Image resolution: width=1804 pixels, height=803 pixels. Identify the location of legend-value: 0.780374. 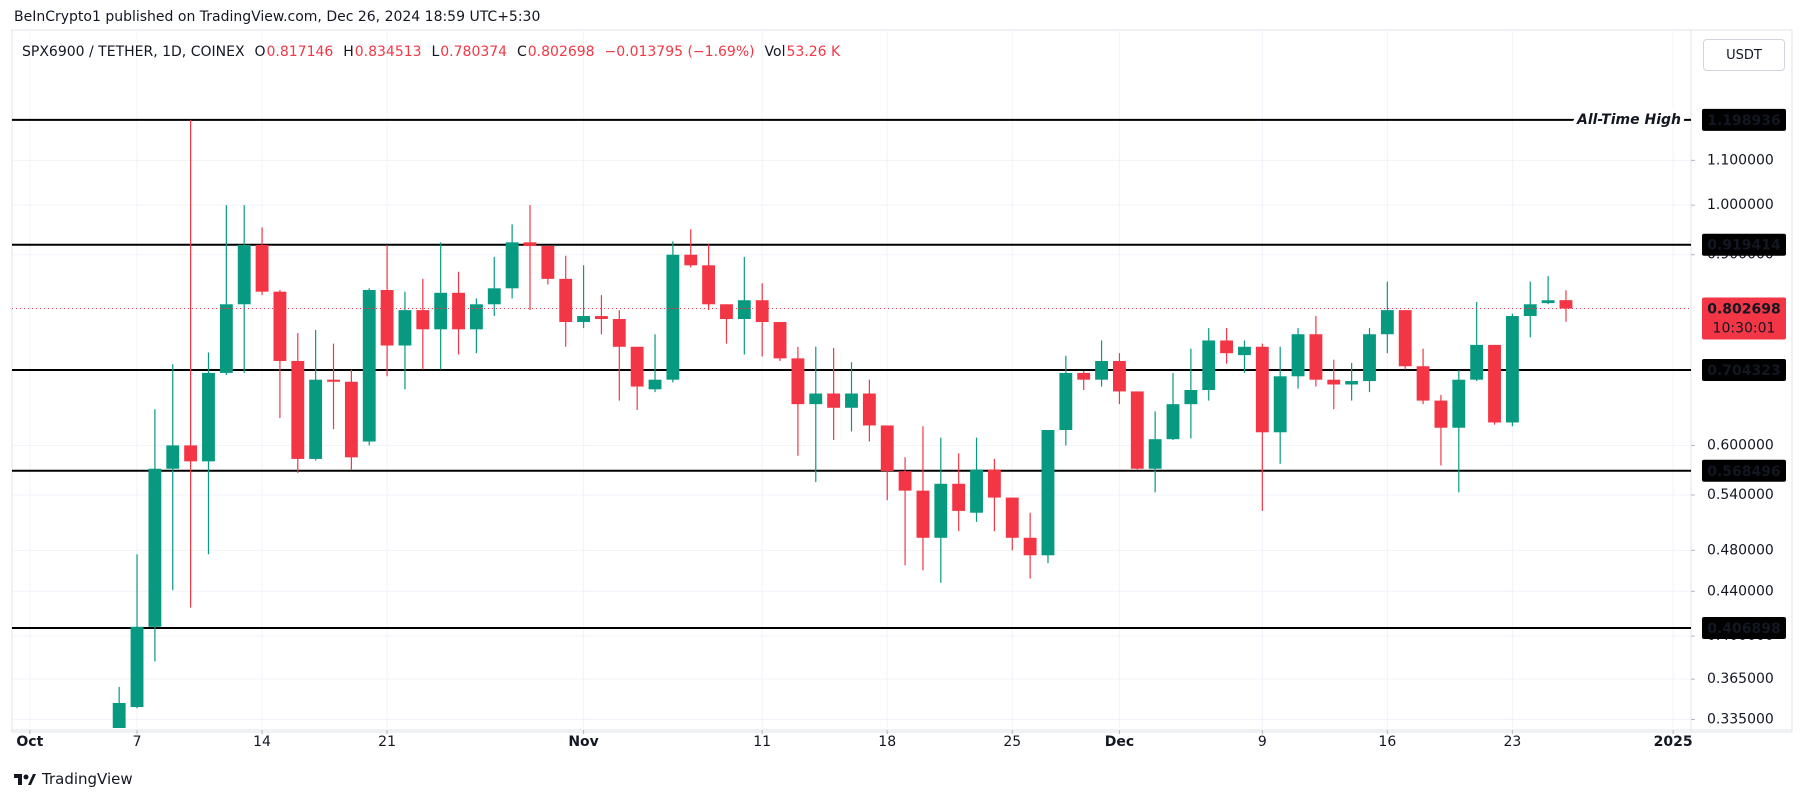
(474, 52).